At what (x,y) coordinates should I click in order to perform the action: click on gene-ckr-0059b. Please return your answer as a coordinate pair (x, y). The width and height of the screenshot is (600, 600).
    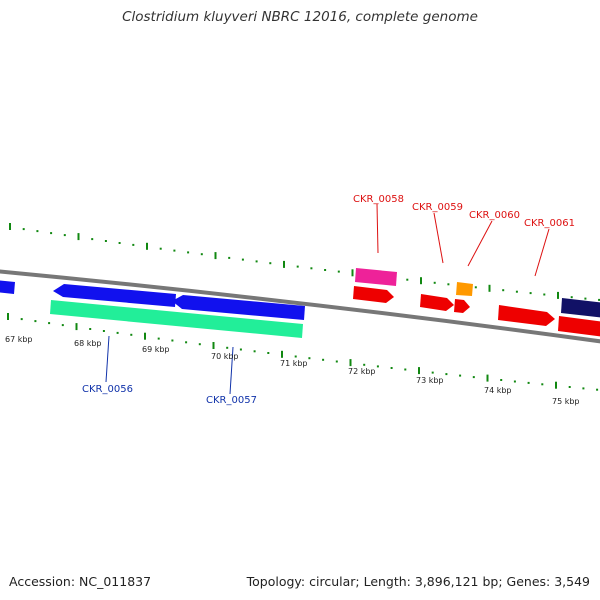
    Looking at the image, I should click on (462, 306).